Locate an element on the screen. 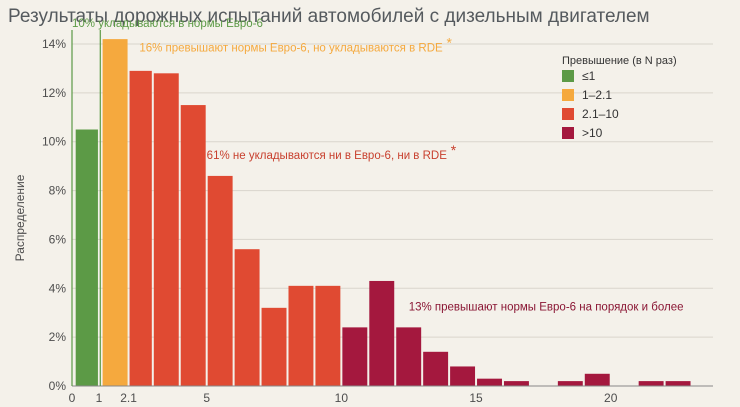 Image resolution: width=740 pixels, height=407 pixels. x-ticks: 0 1 2.1 5 10 15 20 is located at coordinates (343, 398).